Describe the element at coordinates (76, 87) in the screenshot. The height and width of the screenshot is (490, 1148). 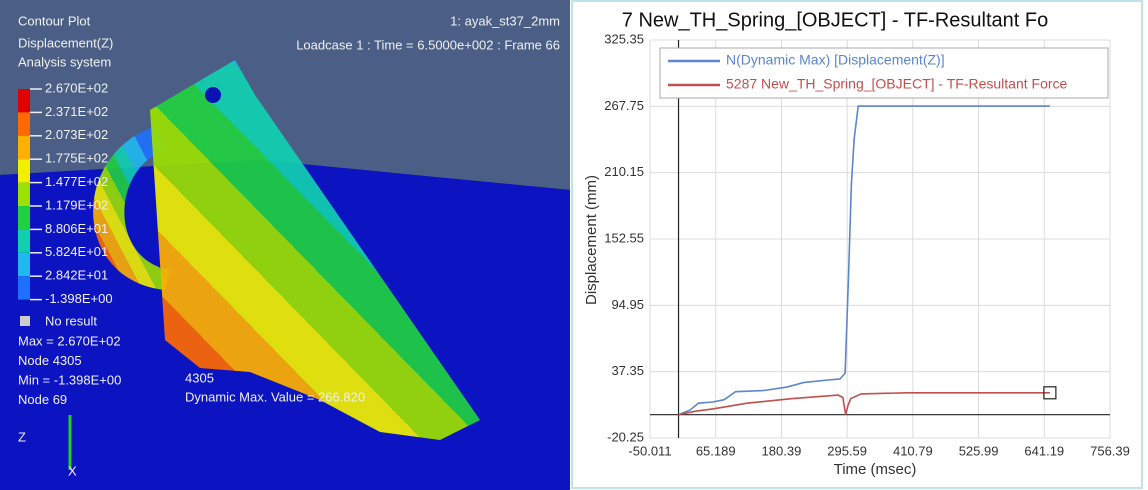
I see `legend-label: 2.670E+02` at that location.